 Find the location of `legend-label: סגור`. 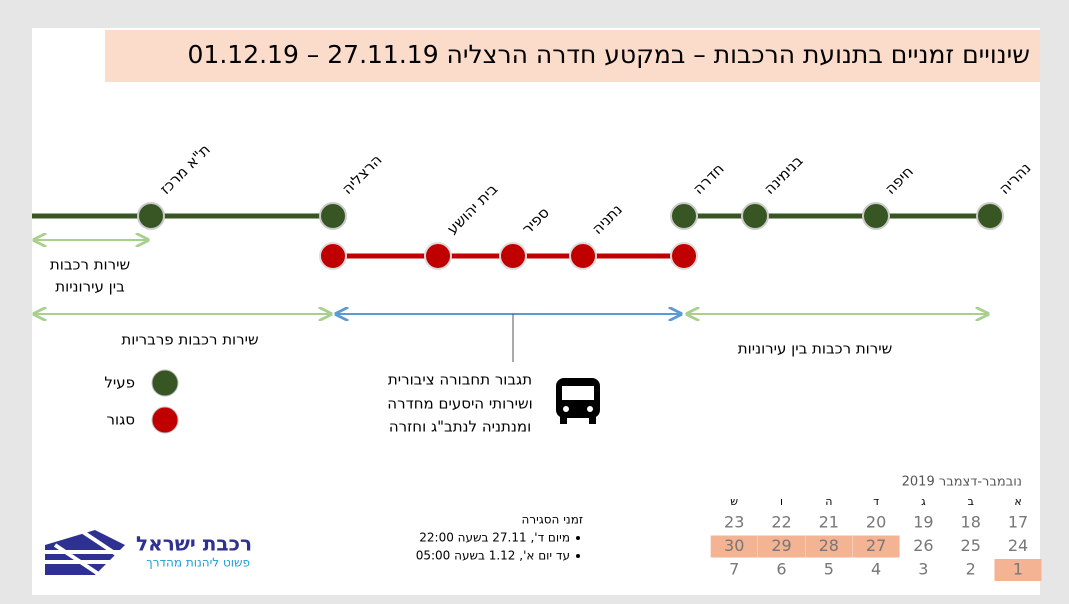

legend-label: סגור is located at coordinates (121, 420).